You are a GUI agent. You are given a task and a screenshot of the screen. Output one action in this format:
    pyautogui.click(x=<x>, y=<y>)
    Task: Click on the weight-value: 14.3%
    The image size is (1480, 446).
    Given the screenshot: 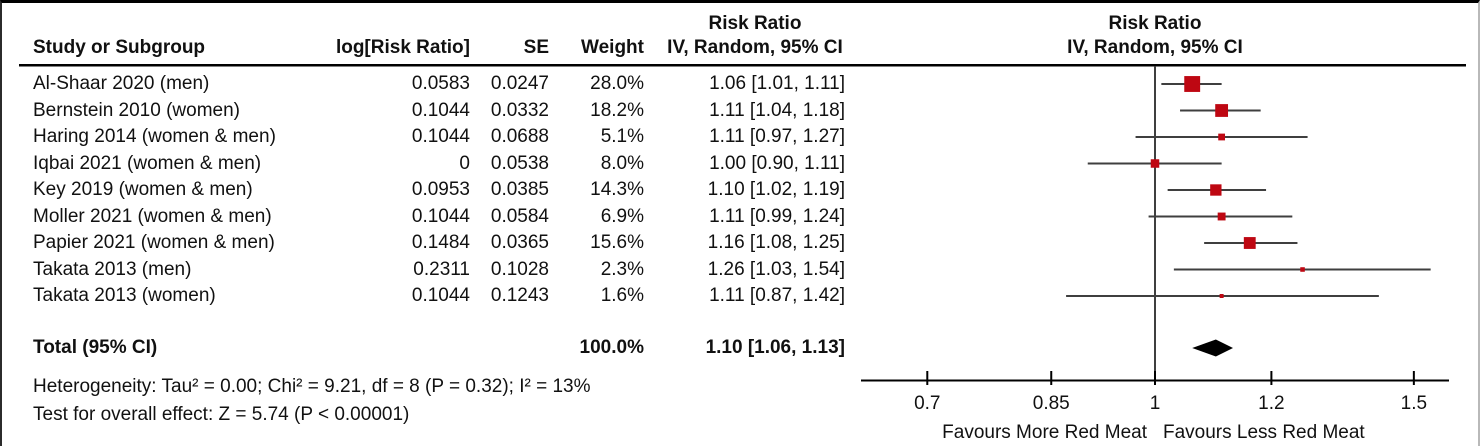 What is the action you would take?
    pyautogui.click(x=617, y=189)
    